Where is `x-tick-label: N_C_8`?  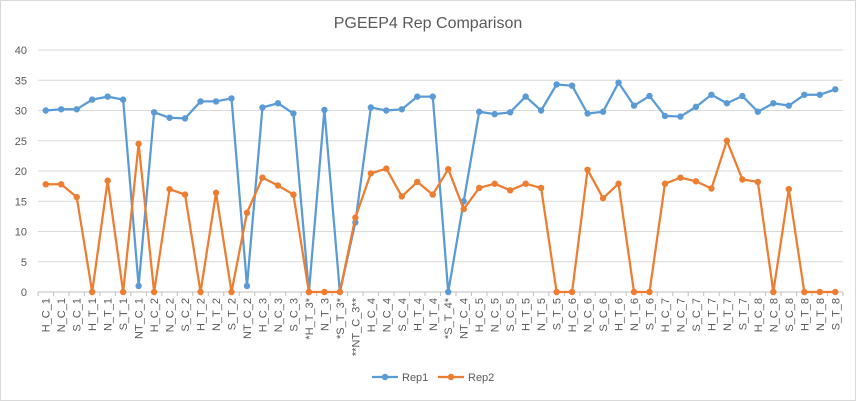
x-tick-label: N_C_8 is located at coordinates (774, 315).